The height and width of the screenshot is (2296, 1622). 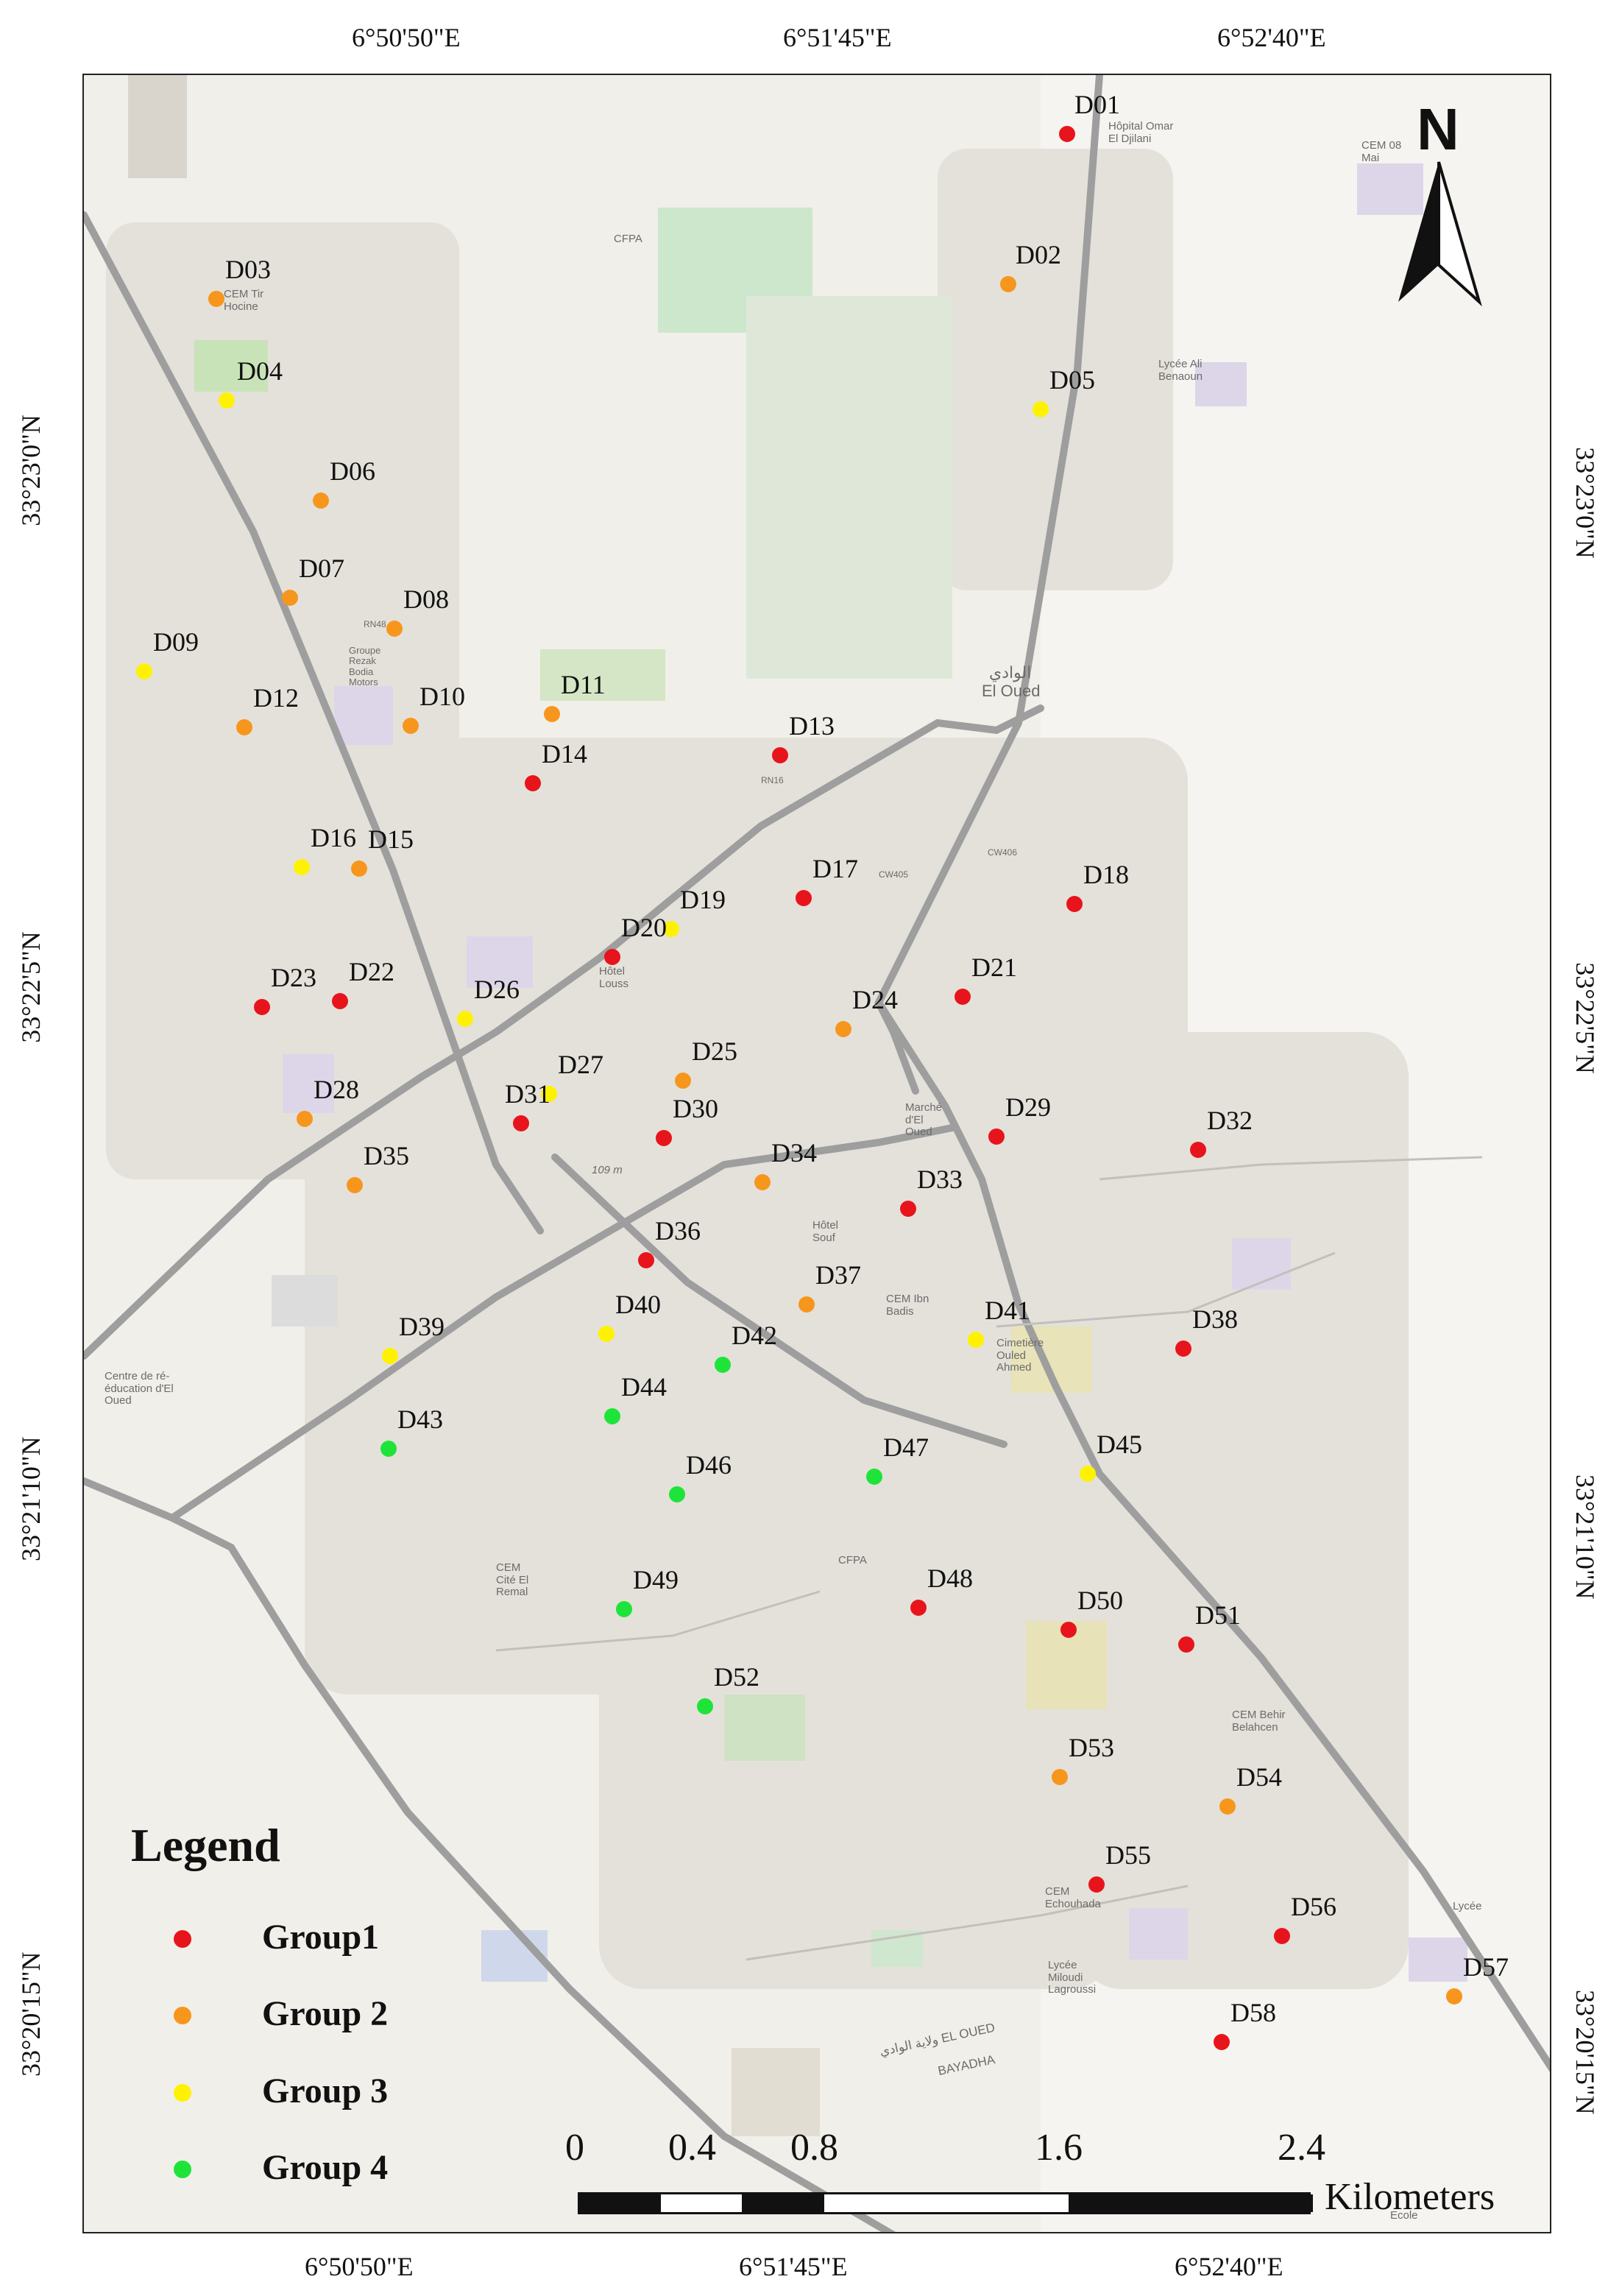 I want to click on sampling-point-d53, so click(x=1060, y=1777).